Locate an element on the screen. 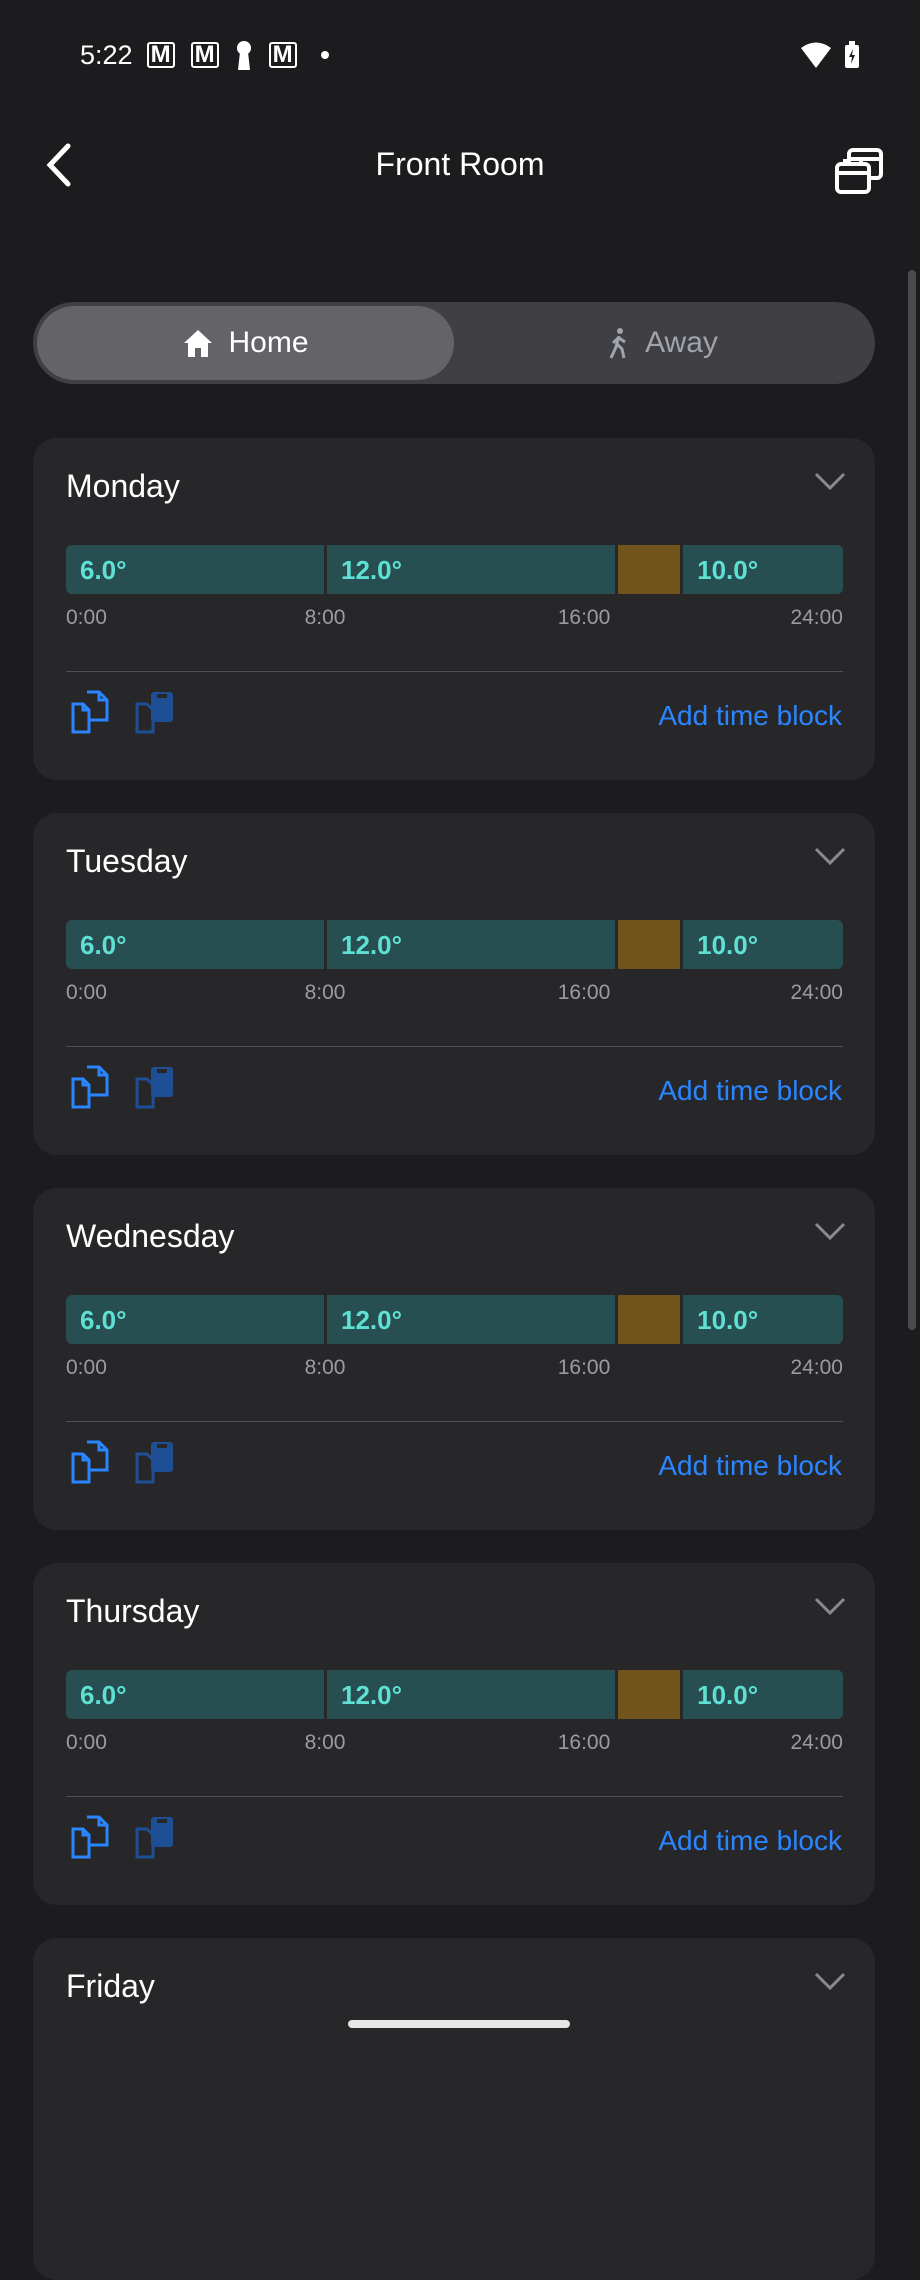 The width and height of the screenshot is (920, 2280). walking-icon is located at coordinates (617, 343).